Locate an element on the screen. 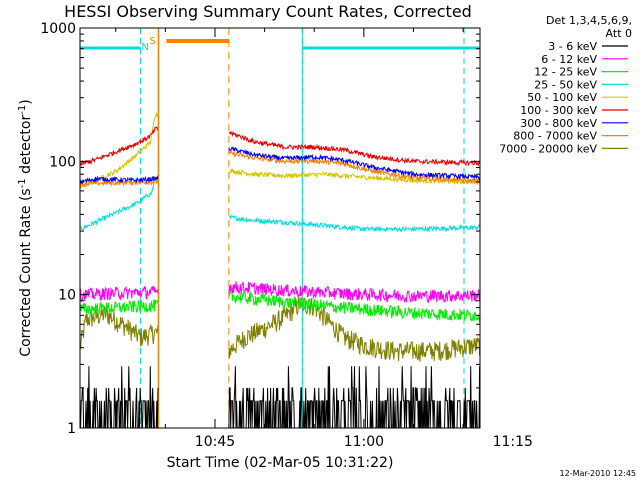 This screenshot has height=480, width=640. legend-entry-label: 100 - 300 keV is located at coordinates (558, 110).